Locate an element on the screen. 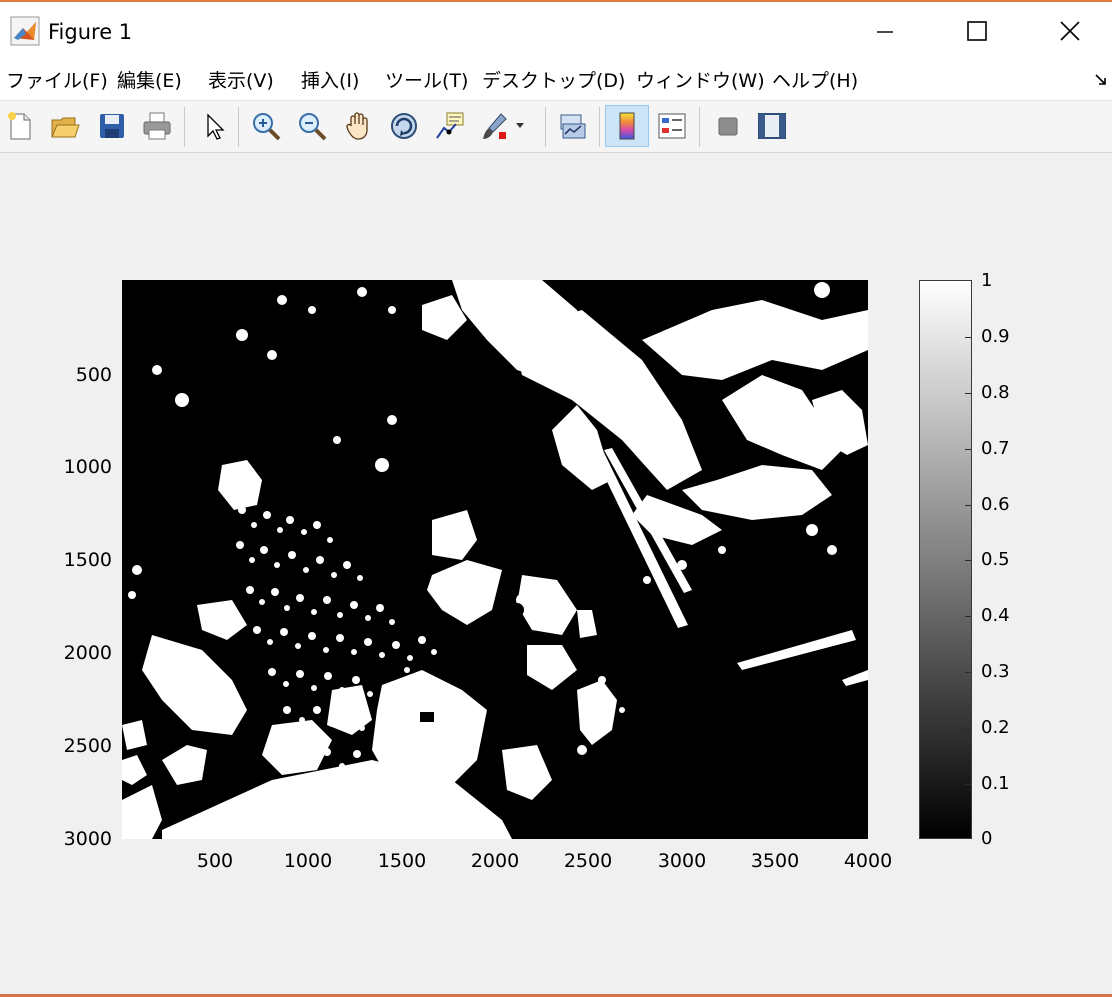  insert-colorbar-icon is located at coordinates (627, 126).